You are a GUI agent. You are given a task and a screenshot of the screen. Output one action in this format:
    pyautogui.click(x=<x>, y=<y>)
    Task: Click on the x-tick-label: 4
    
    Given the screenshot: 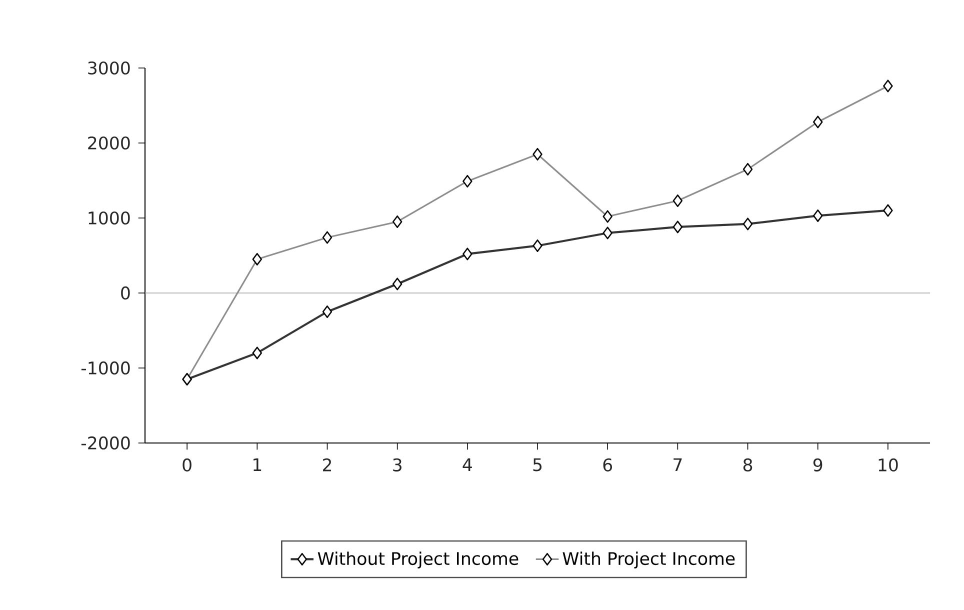 What is the action you would take?
    pyautogui.click(x=467, y=464)
    